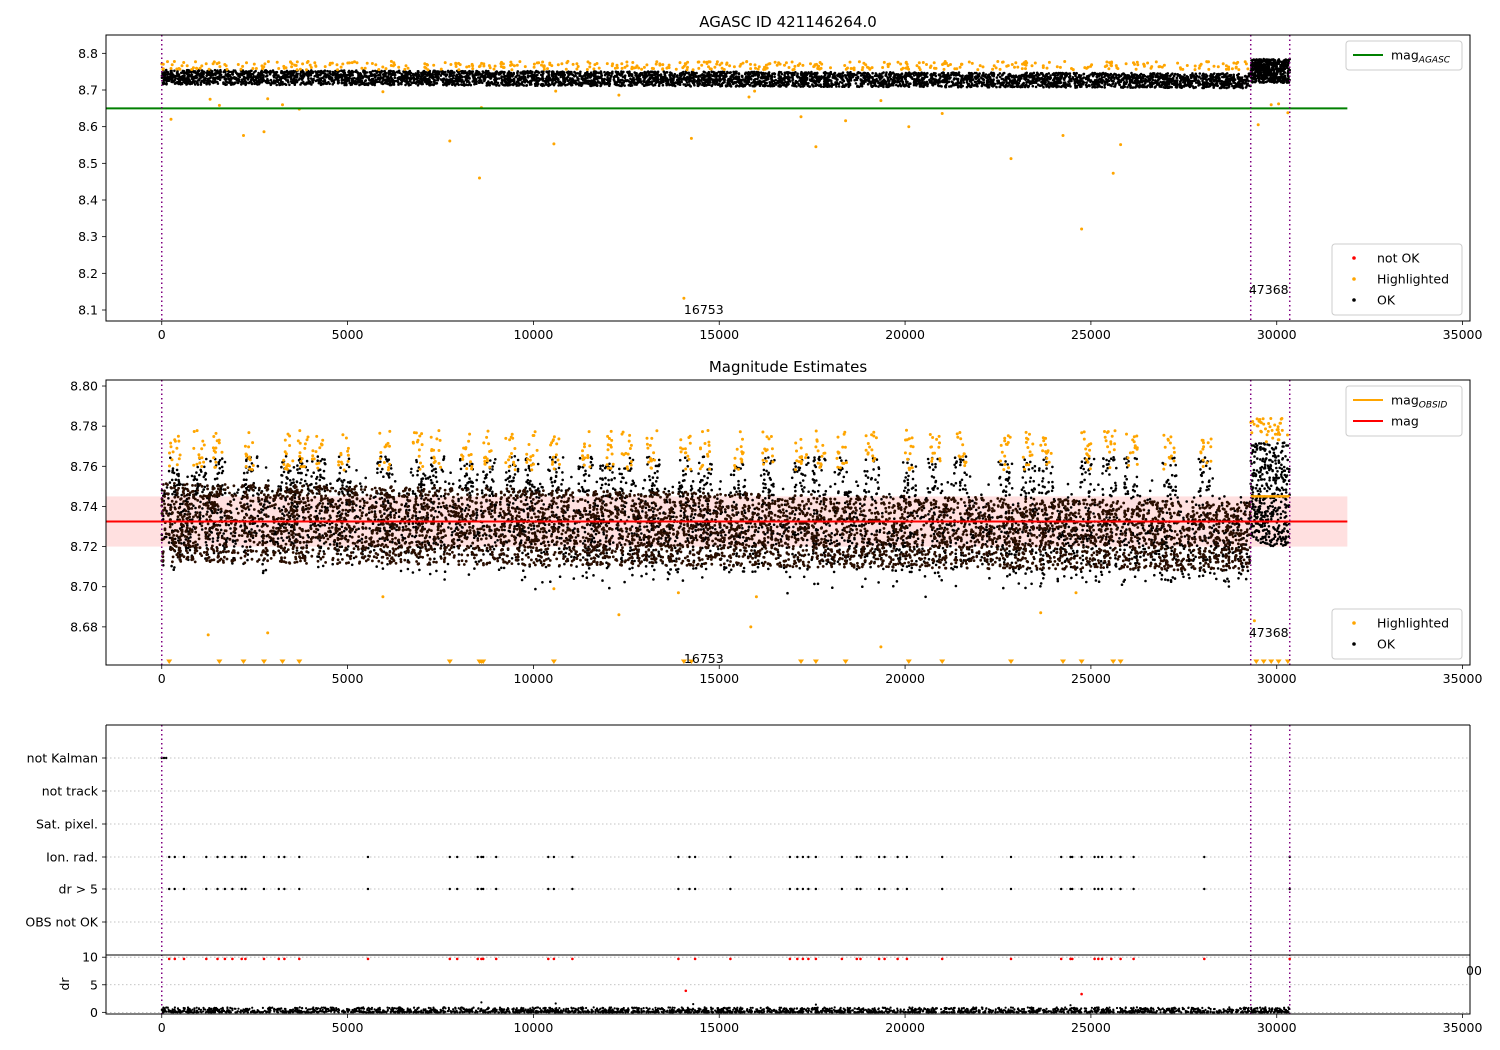  What do you see at coordinates (788, 367) in the screenshot?
I see `chart-title: Magnitude Estimates` at bounding box center [788, 367].